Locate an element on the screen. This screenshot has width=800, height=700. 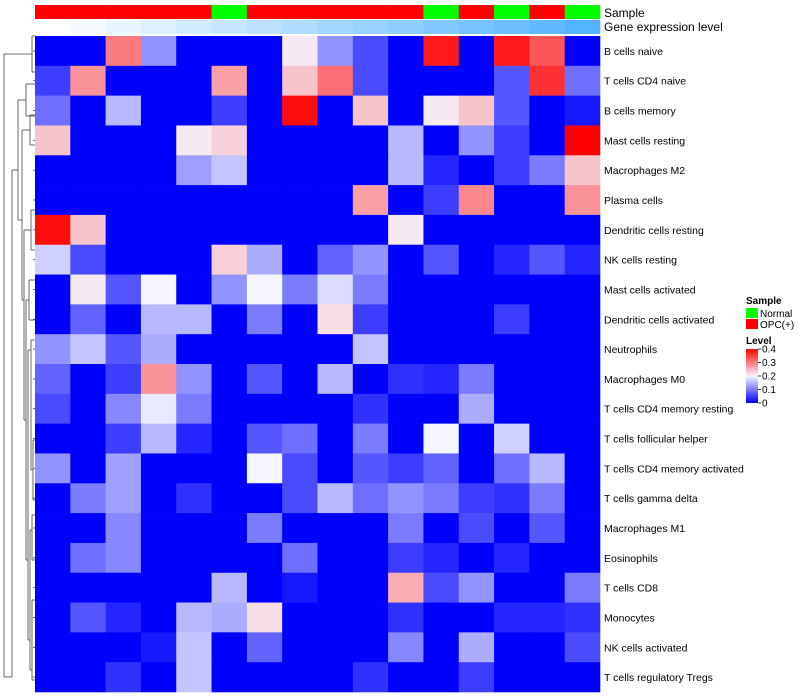
row-label: Dendritic cells resting is located at coordinates (654, 231).